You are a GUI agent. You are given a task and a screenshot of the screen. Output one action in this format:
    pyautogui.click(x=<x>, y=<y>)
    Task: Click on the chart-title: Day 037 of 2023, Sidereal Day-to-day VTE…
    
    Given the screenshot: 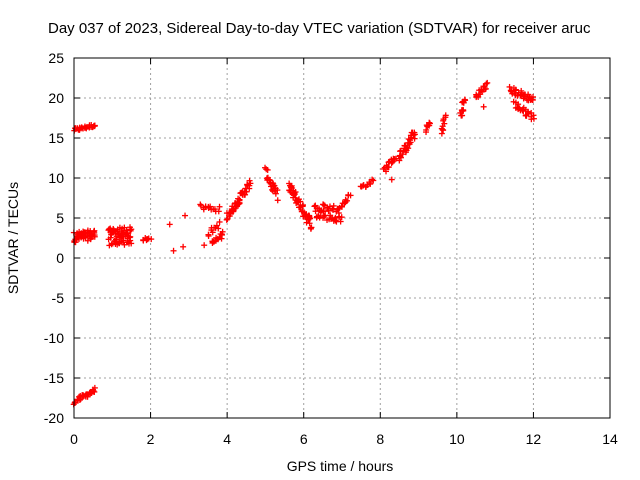 What is the action you would take?
    pyautogui.click(x=319, y=28)
    